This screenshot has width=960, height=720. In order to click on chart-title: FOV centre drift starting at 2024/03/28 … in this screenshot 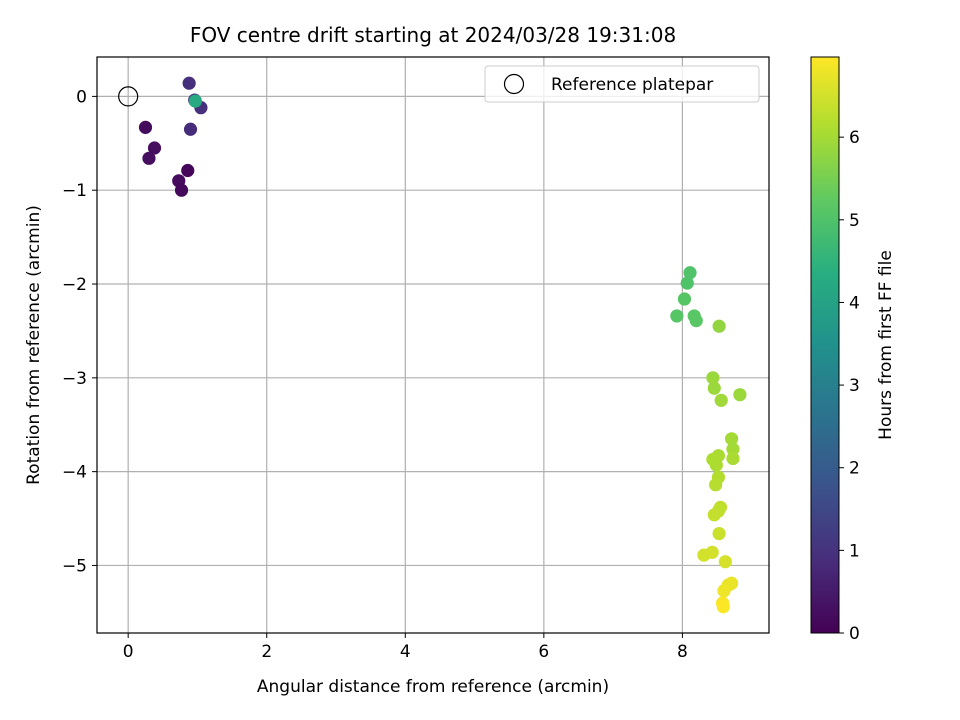, I will do `click(433, 35)`.